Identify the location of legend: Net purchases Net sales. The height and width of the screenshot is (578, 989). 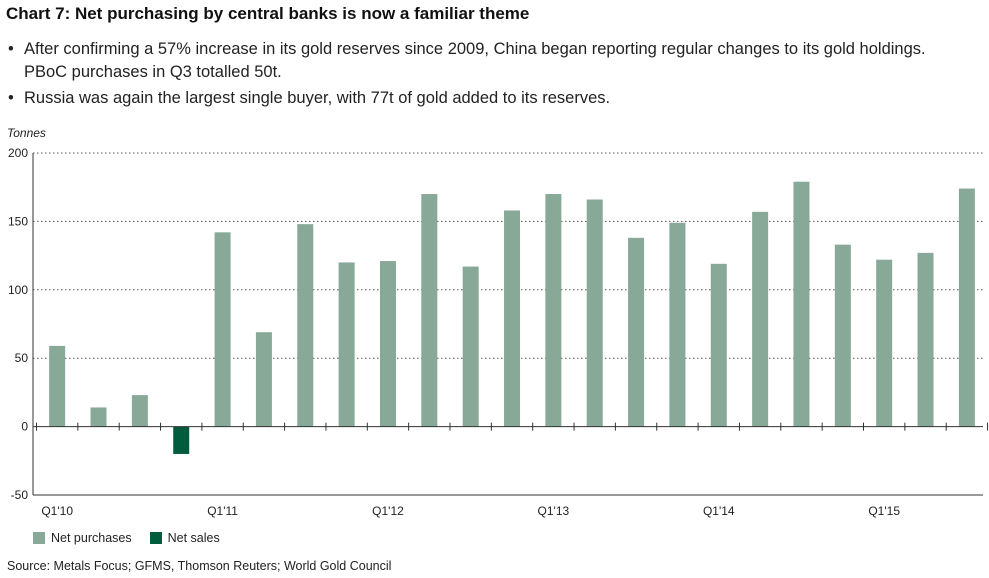
(135, 538).